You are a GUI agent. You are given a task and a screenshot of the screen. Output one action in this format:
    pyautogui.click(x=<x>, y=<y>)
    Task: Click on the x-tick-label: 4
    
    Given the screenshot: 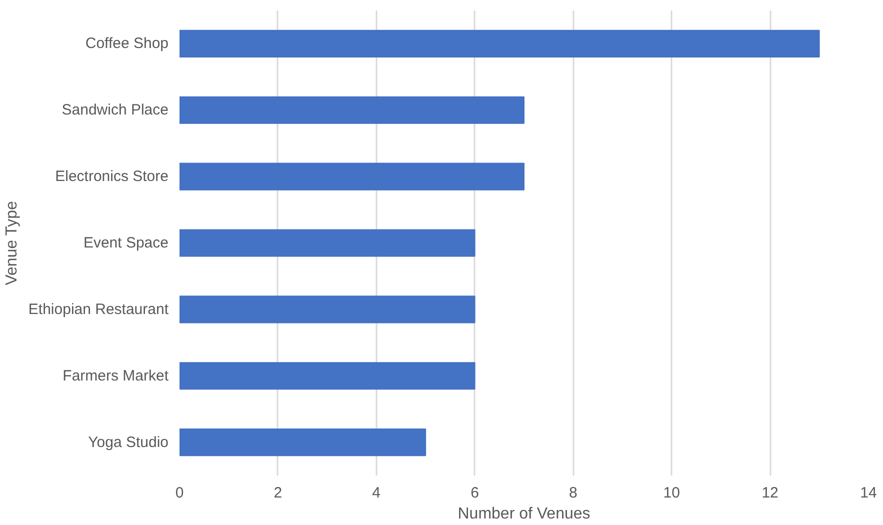 What is the action you would take?
    pyautogui.click(x=376, y=493)
    